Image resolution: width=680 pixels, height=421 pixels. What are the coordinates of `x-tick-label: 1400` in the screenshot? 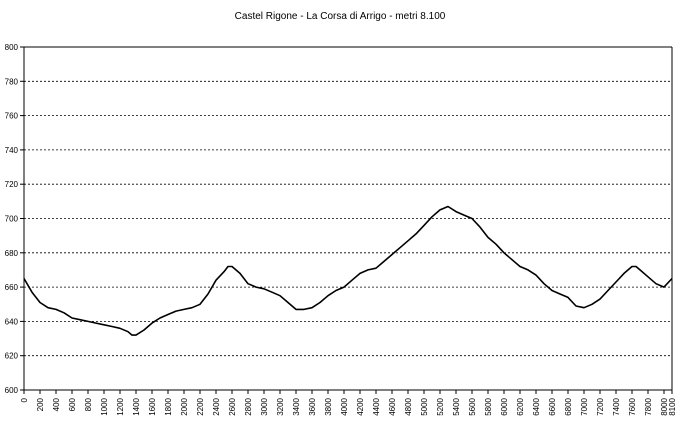 It's located at (136, 406).